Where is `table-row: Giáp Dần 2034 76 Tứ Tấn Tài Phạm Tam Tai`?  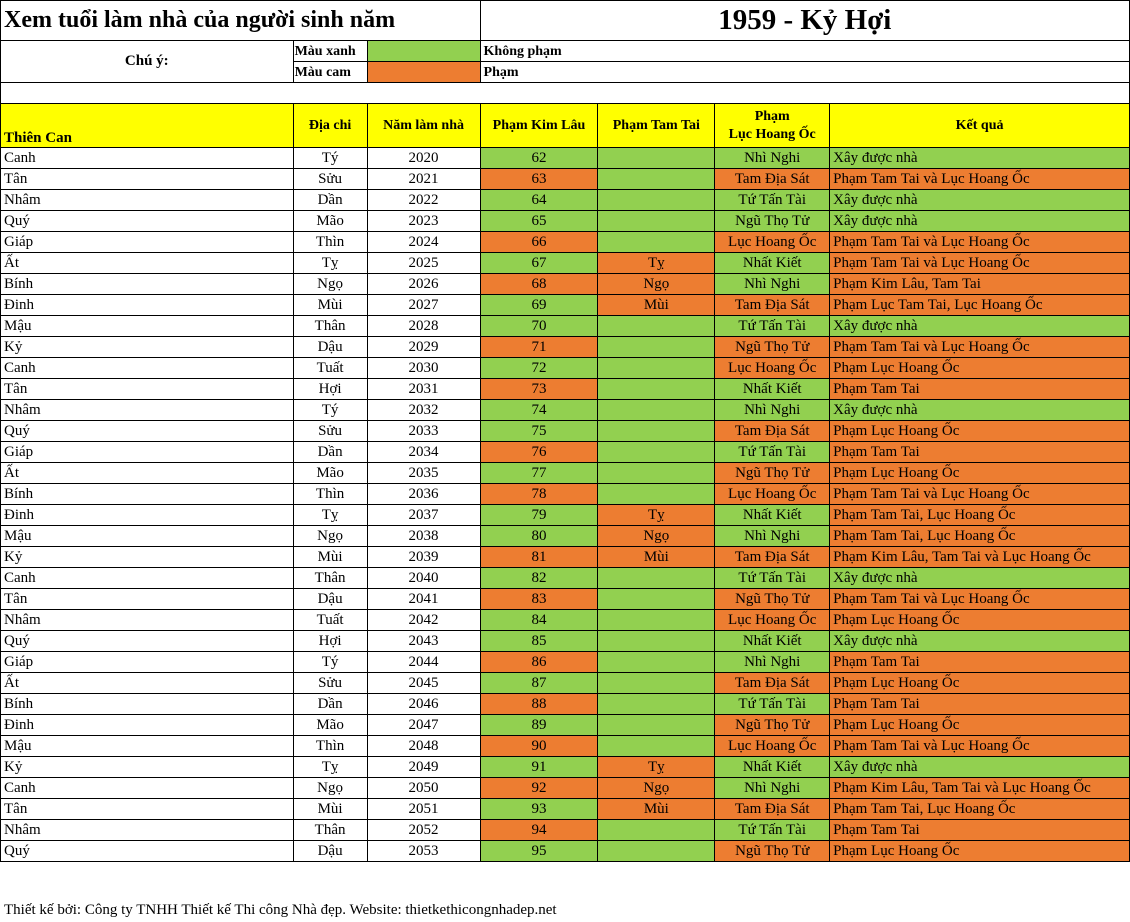 table-row: Giáp Dần 2034 76 Tứ Tấn Tài Phạm Tam Tai is located at coordinates (565, 452).